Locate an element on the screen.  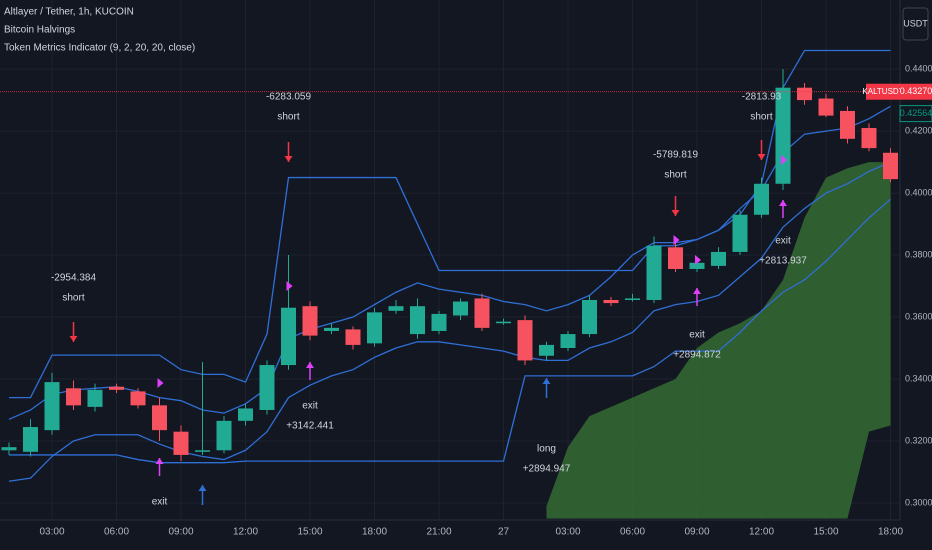
button-frame is located at coordinates (915, 24).